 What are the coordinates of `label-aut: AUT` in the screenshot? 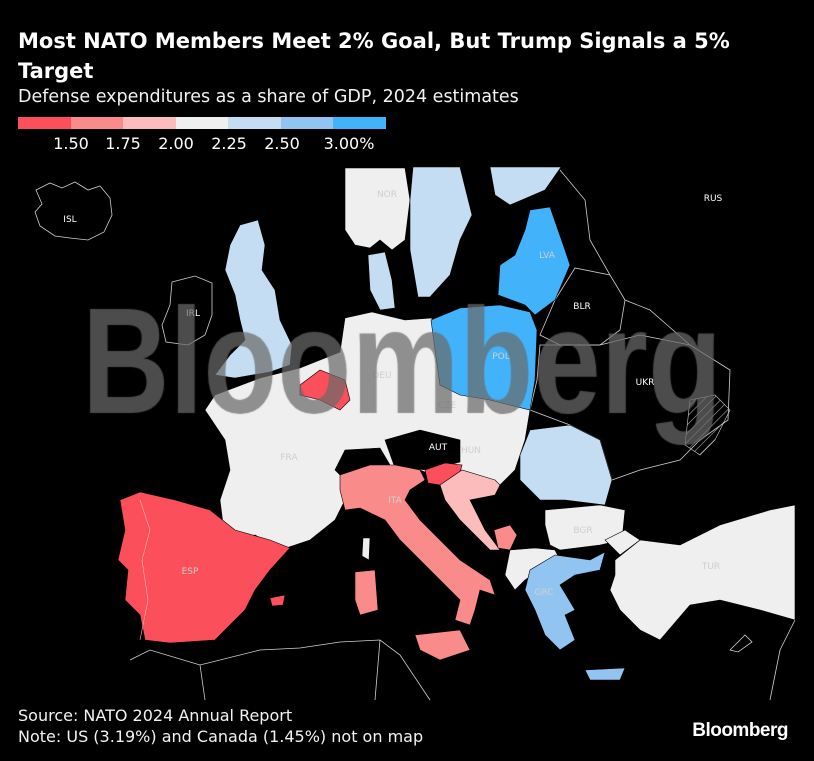 It's located at (438, 448).